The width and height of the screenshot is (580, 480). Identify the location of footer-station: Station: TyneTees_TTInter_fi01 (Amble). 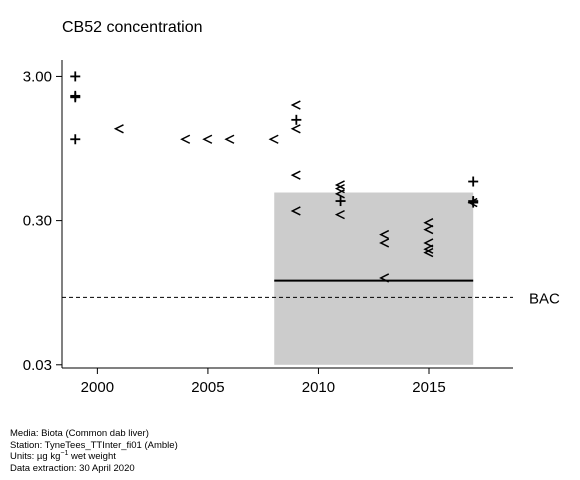
(94, 445).